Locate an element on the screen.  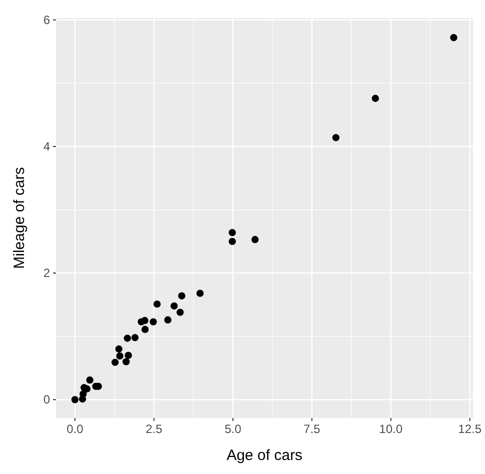
x-tick-label: 2.5 is located at coordinates (154, 429).